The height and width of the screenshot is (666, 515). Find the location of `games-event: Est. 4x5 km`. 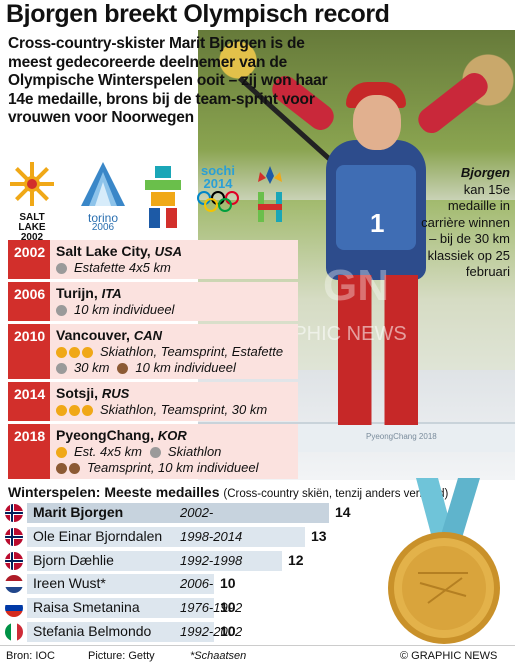

games-event: Est. 4x5 km is located at coordinates (108, 451).